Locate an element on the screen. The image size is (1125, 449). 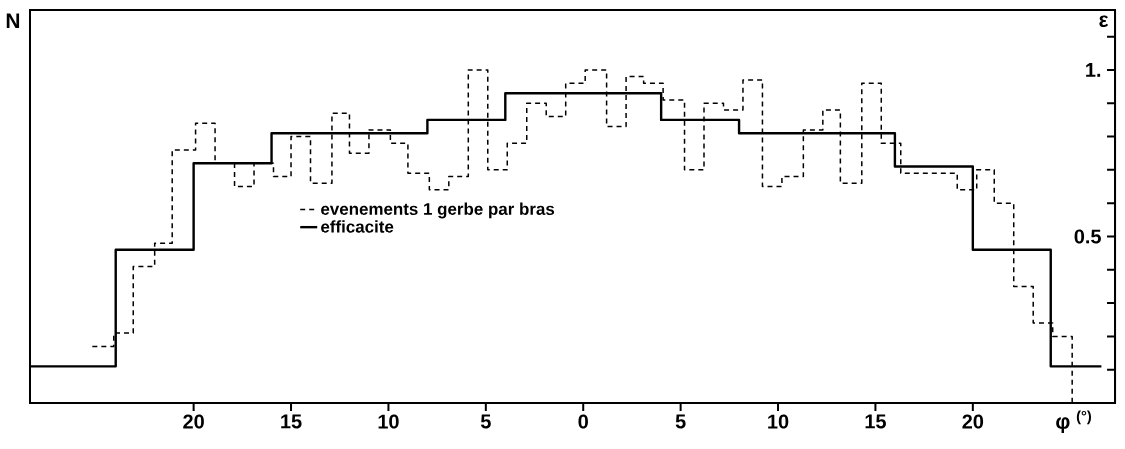
y-axis-title: N is located at coordinates (13, 20).